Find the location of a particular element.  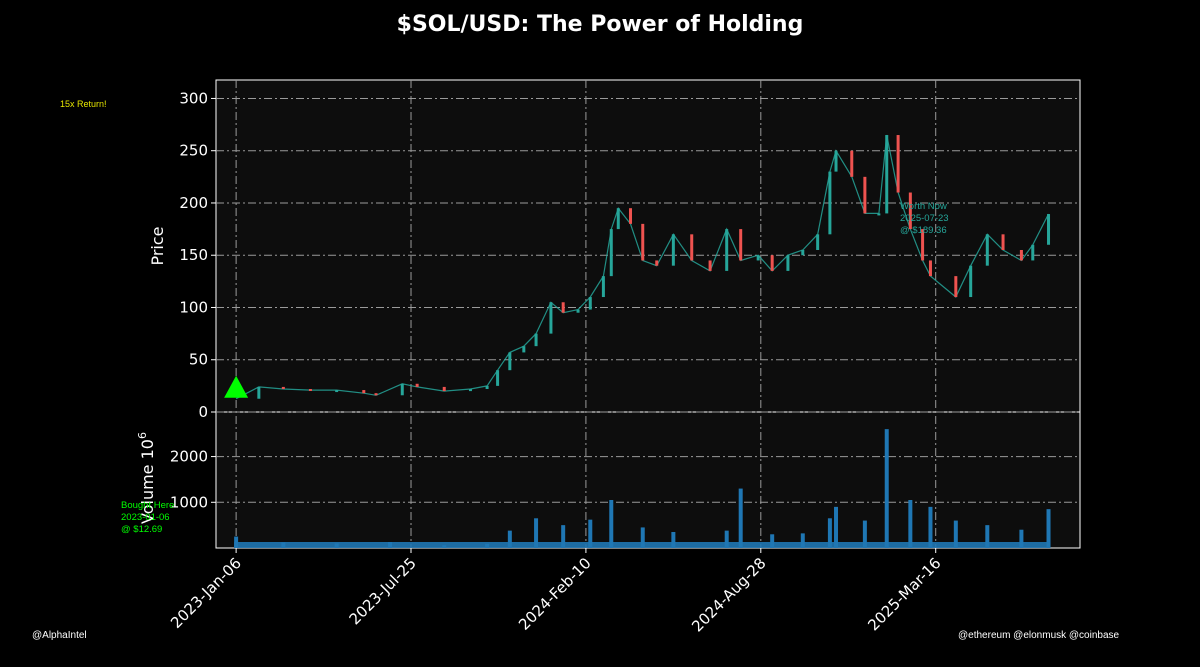

volume-baseline is located at coordinates (642, 545).